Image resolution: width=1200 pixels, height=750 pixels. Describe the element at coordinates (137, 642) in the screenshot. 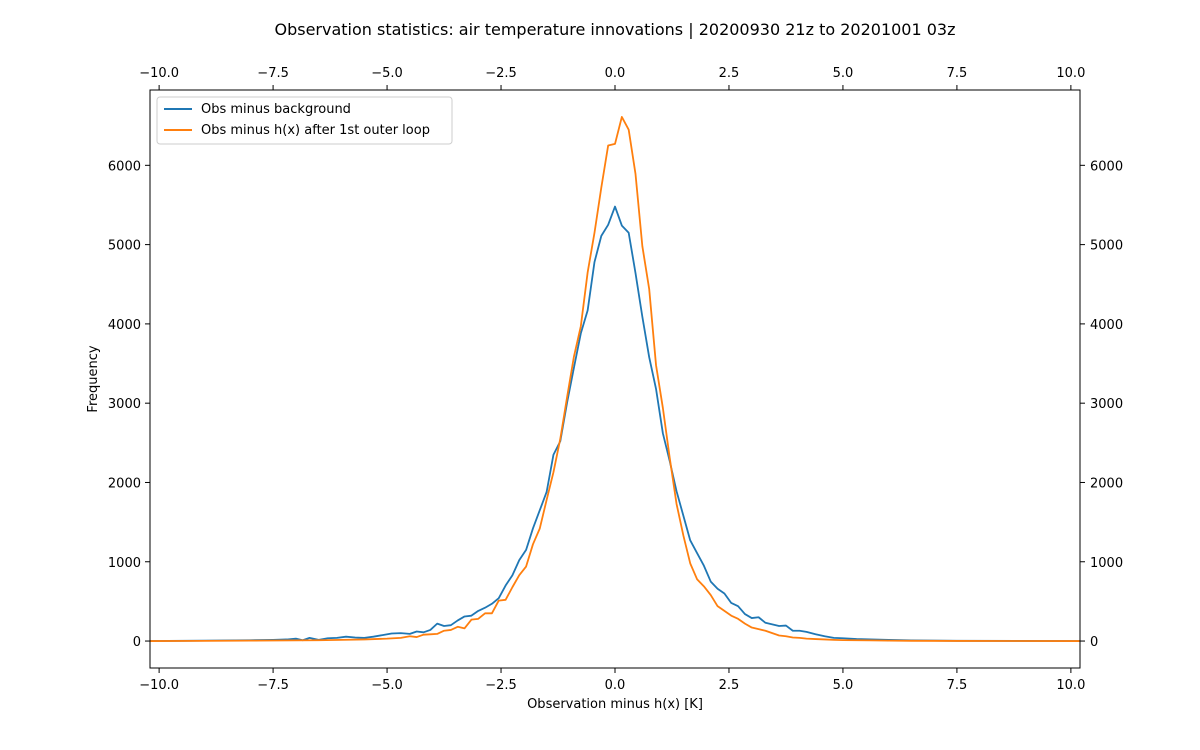

I see `y-tick-label-left: 0` at that location.